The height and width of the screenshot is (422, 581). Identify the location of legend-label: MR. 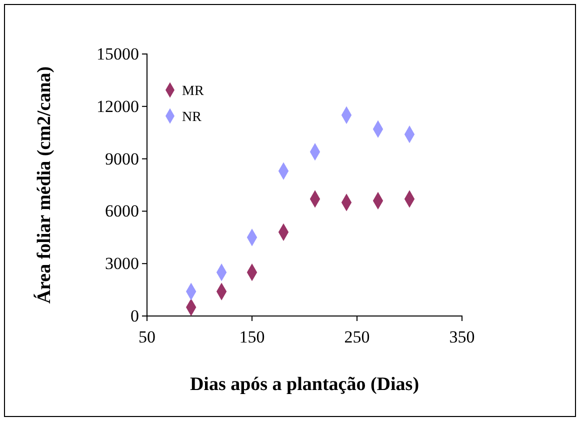
(193, 91).